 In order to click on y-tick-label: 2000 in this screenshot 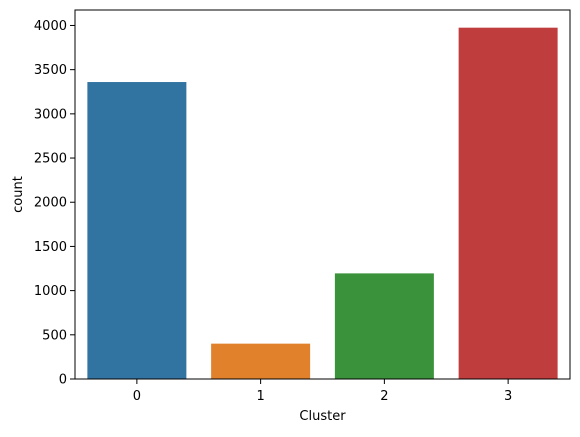, I will do `click(50, 203)`.